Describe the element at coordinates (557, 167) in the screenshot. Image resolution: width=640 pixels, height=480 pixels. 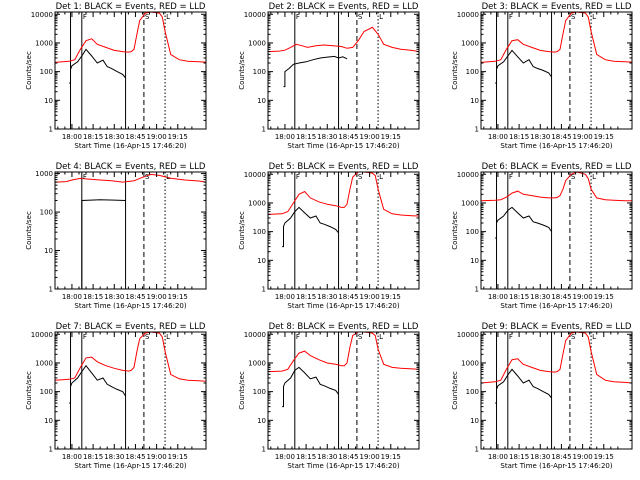
I see `panel-title: Det 6: BLACK = Events, RED = LLD` at that location.